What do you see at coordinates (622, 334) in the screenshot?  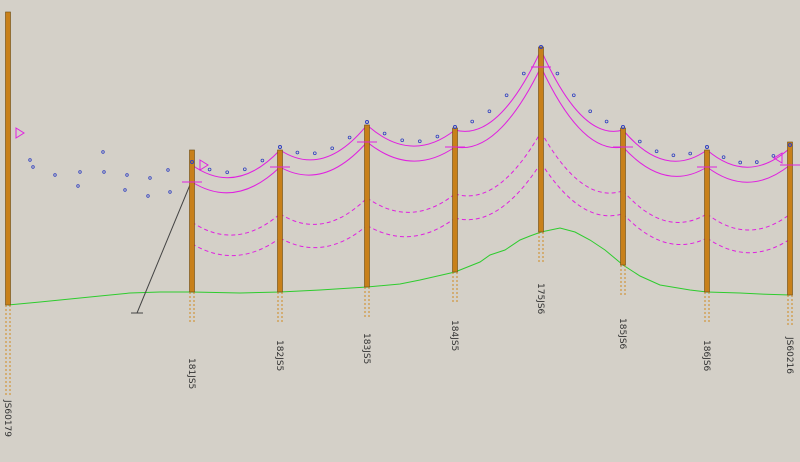 I see `pole-label: 185JS6` at bounding box center [622, 334].